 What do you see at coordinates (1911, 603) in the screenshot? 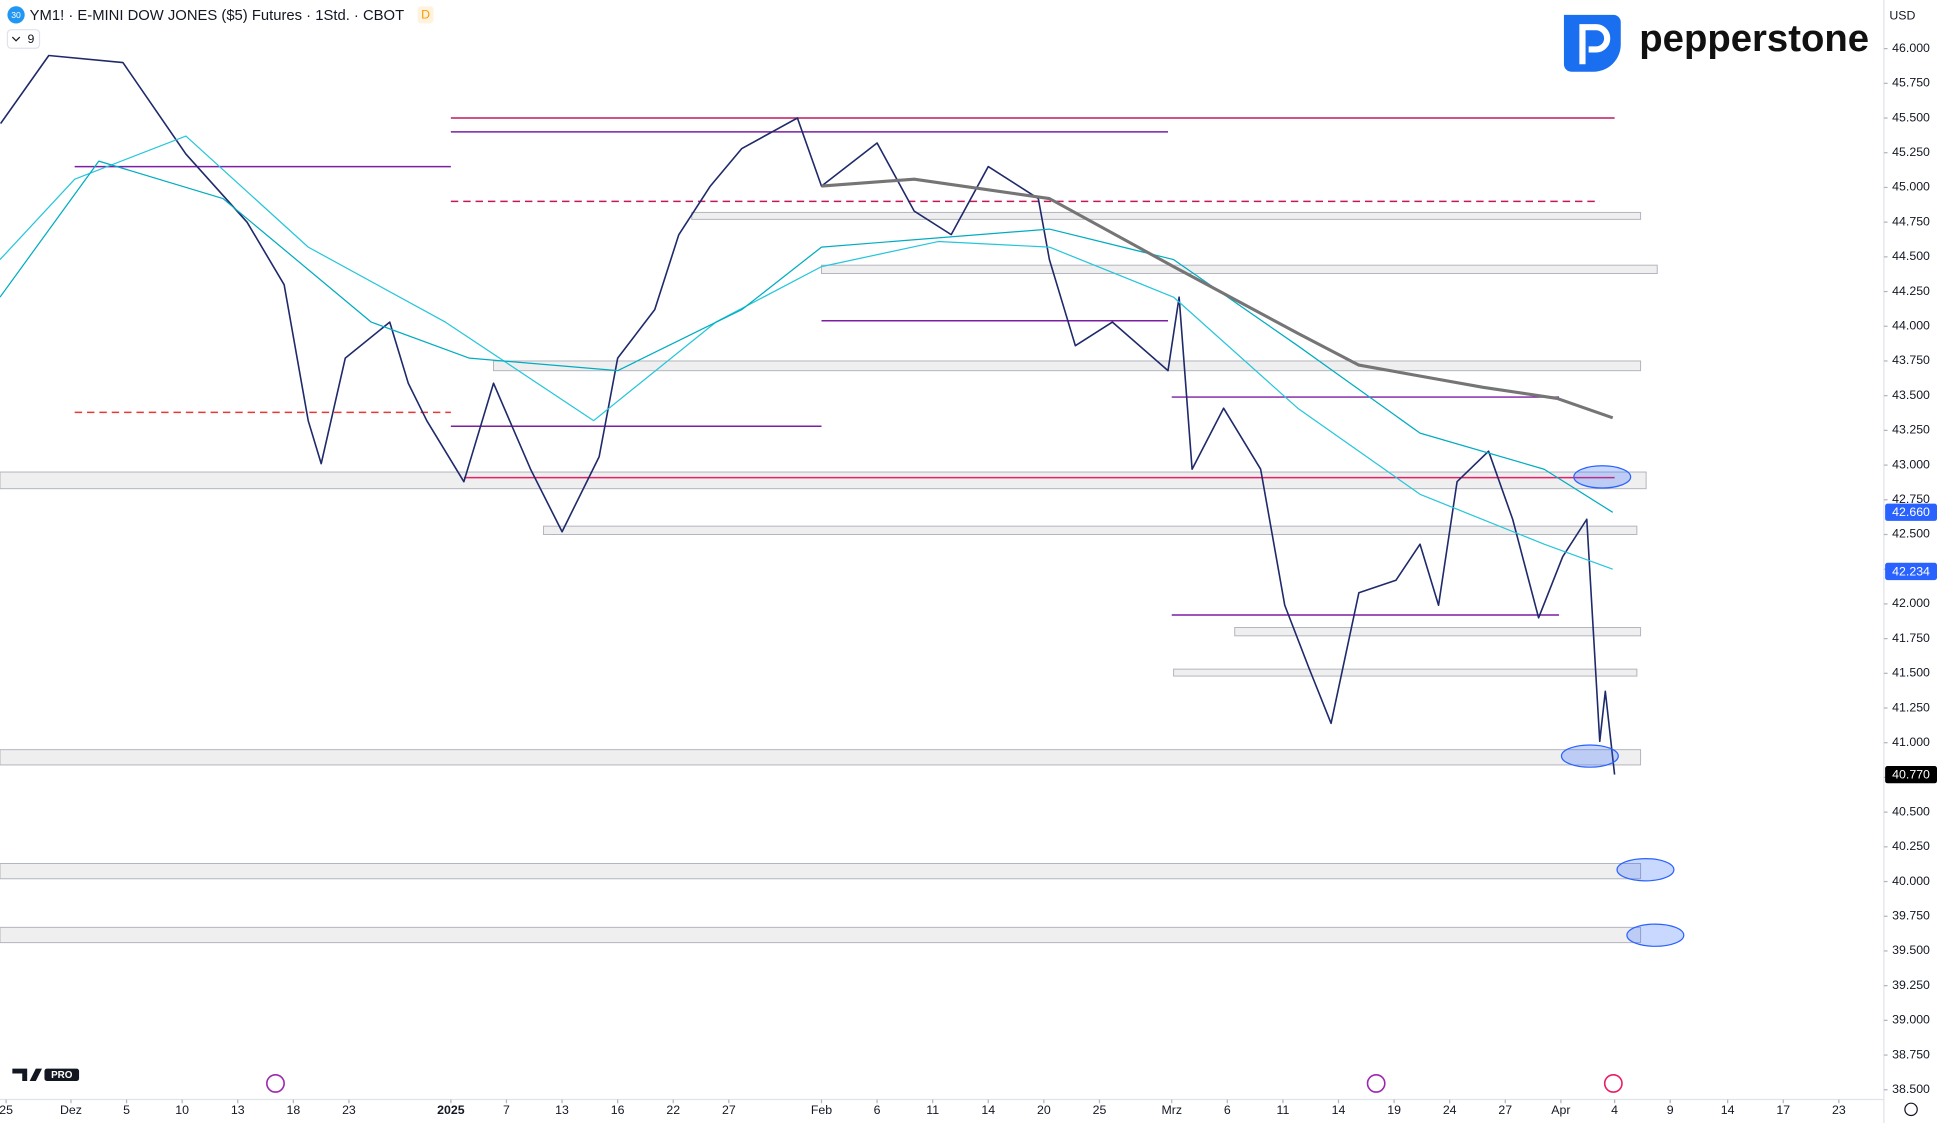
I see `y-tick-label: 42.000` at bounding box center [1911, 603].